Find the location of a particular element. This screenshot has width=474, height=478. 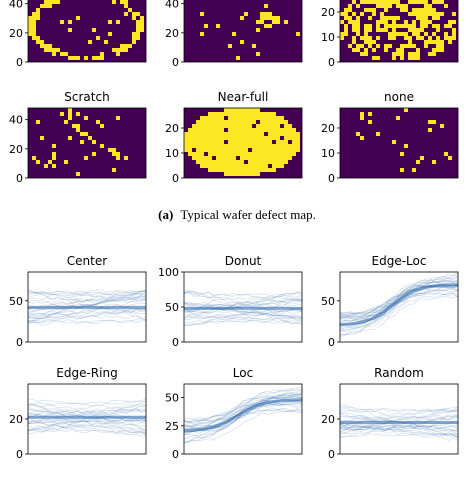

plot-frame is located at coordinates (87, 307).